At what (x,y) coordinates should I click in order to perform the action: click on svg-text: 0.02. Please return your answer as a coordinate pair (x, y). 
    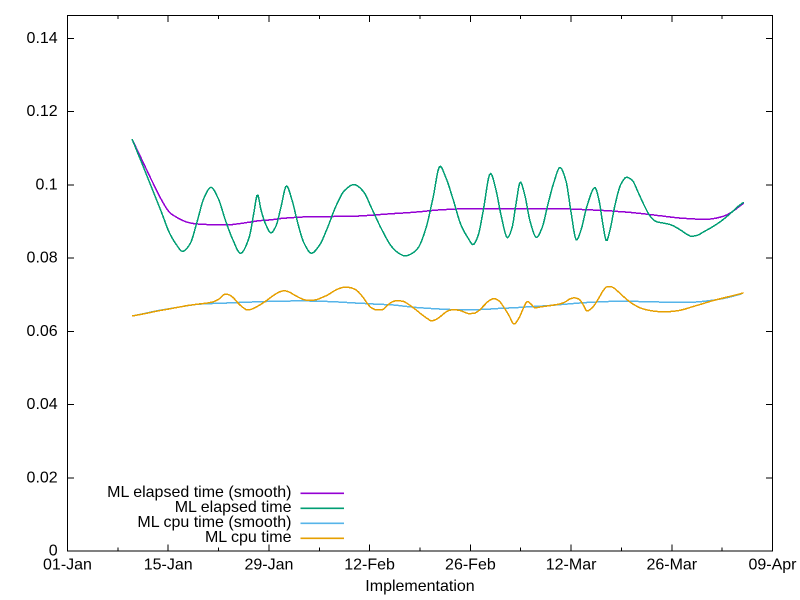
    Looking at the image, I should click on (42, 477).